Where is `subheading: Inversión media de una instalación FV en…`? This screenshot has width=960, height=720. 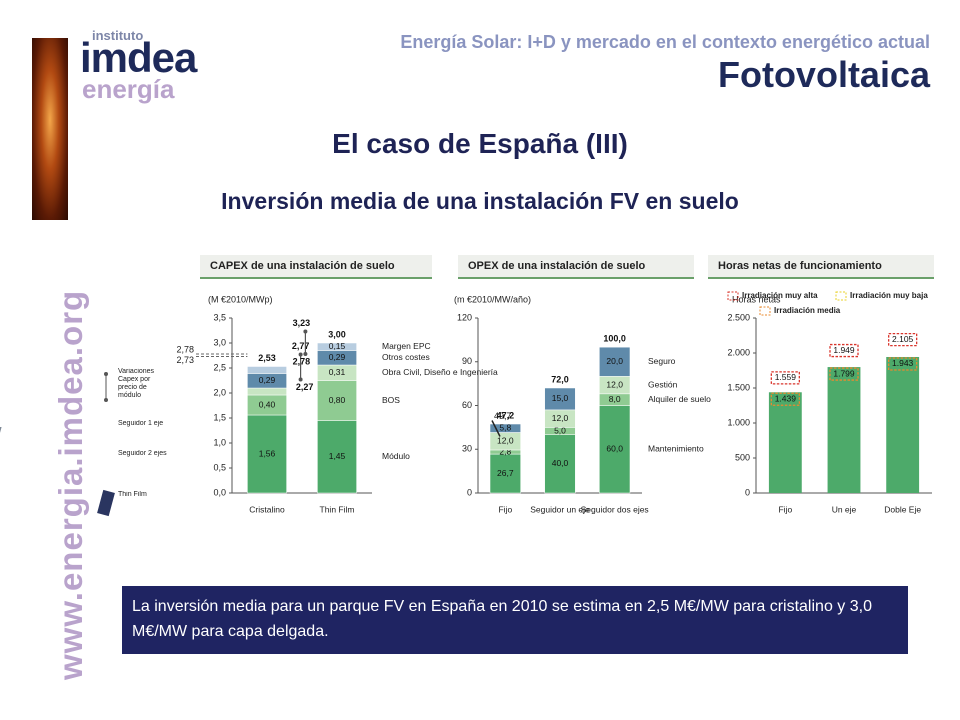
subheading: Inversión media de una instalación FV en… is located at coordinates (480, 201).